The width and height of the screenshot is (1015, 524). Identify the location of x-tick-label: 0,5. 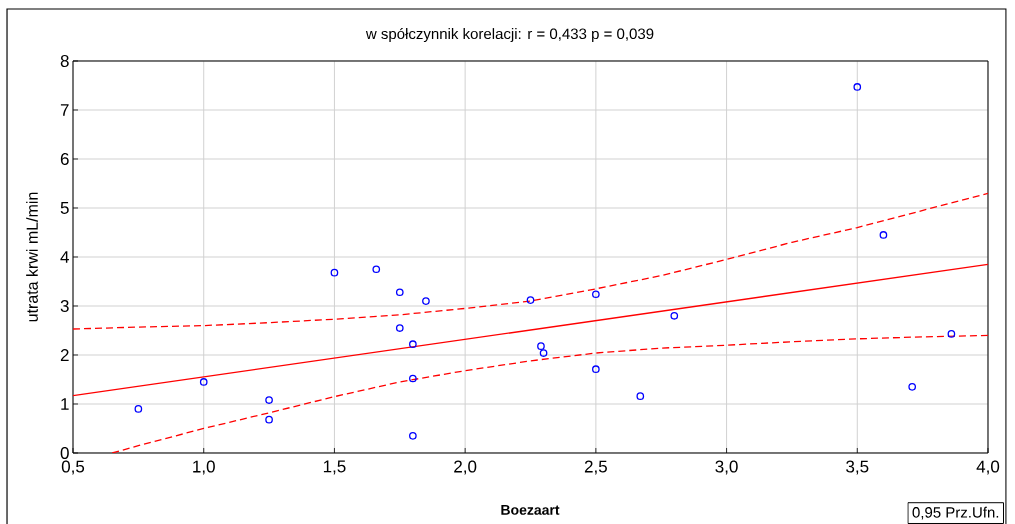
(73, 467).